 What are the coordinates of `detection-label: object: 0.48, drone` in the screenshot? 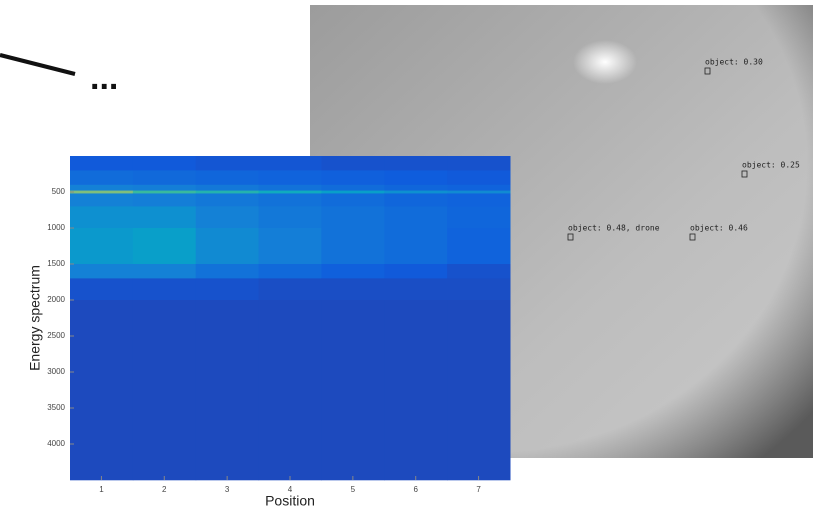 It's located at (614, 228).